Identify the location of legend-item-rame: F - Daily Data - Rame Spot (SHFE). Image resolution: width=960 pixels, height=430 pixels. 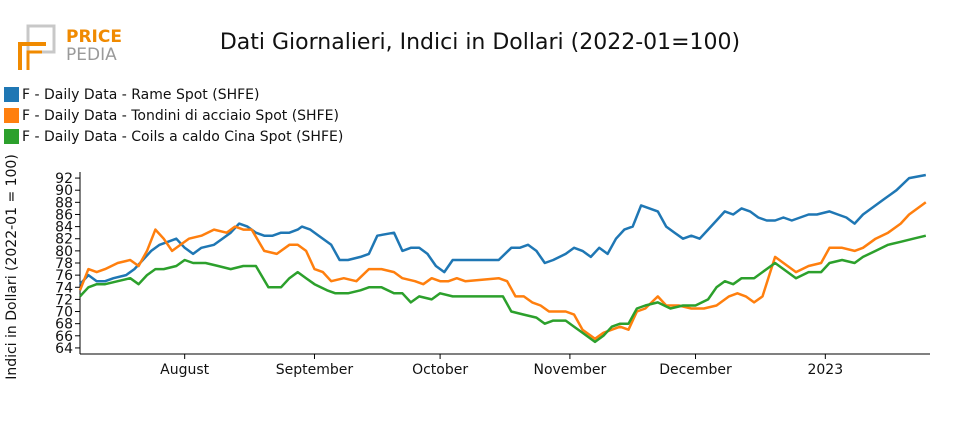
(173, 94).